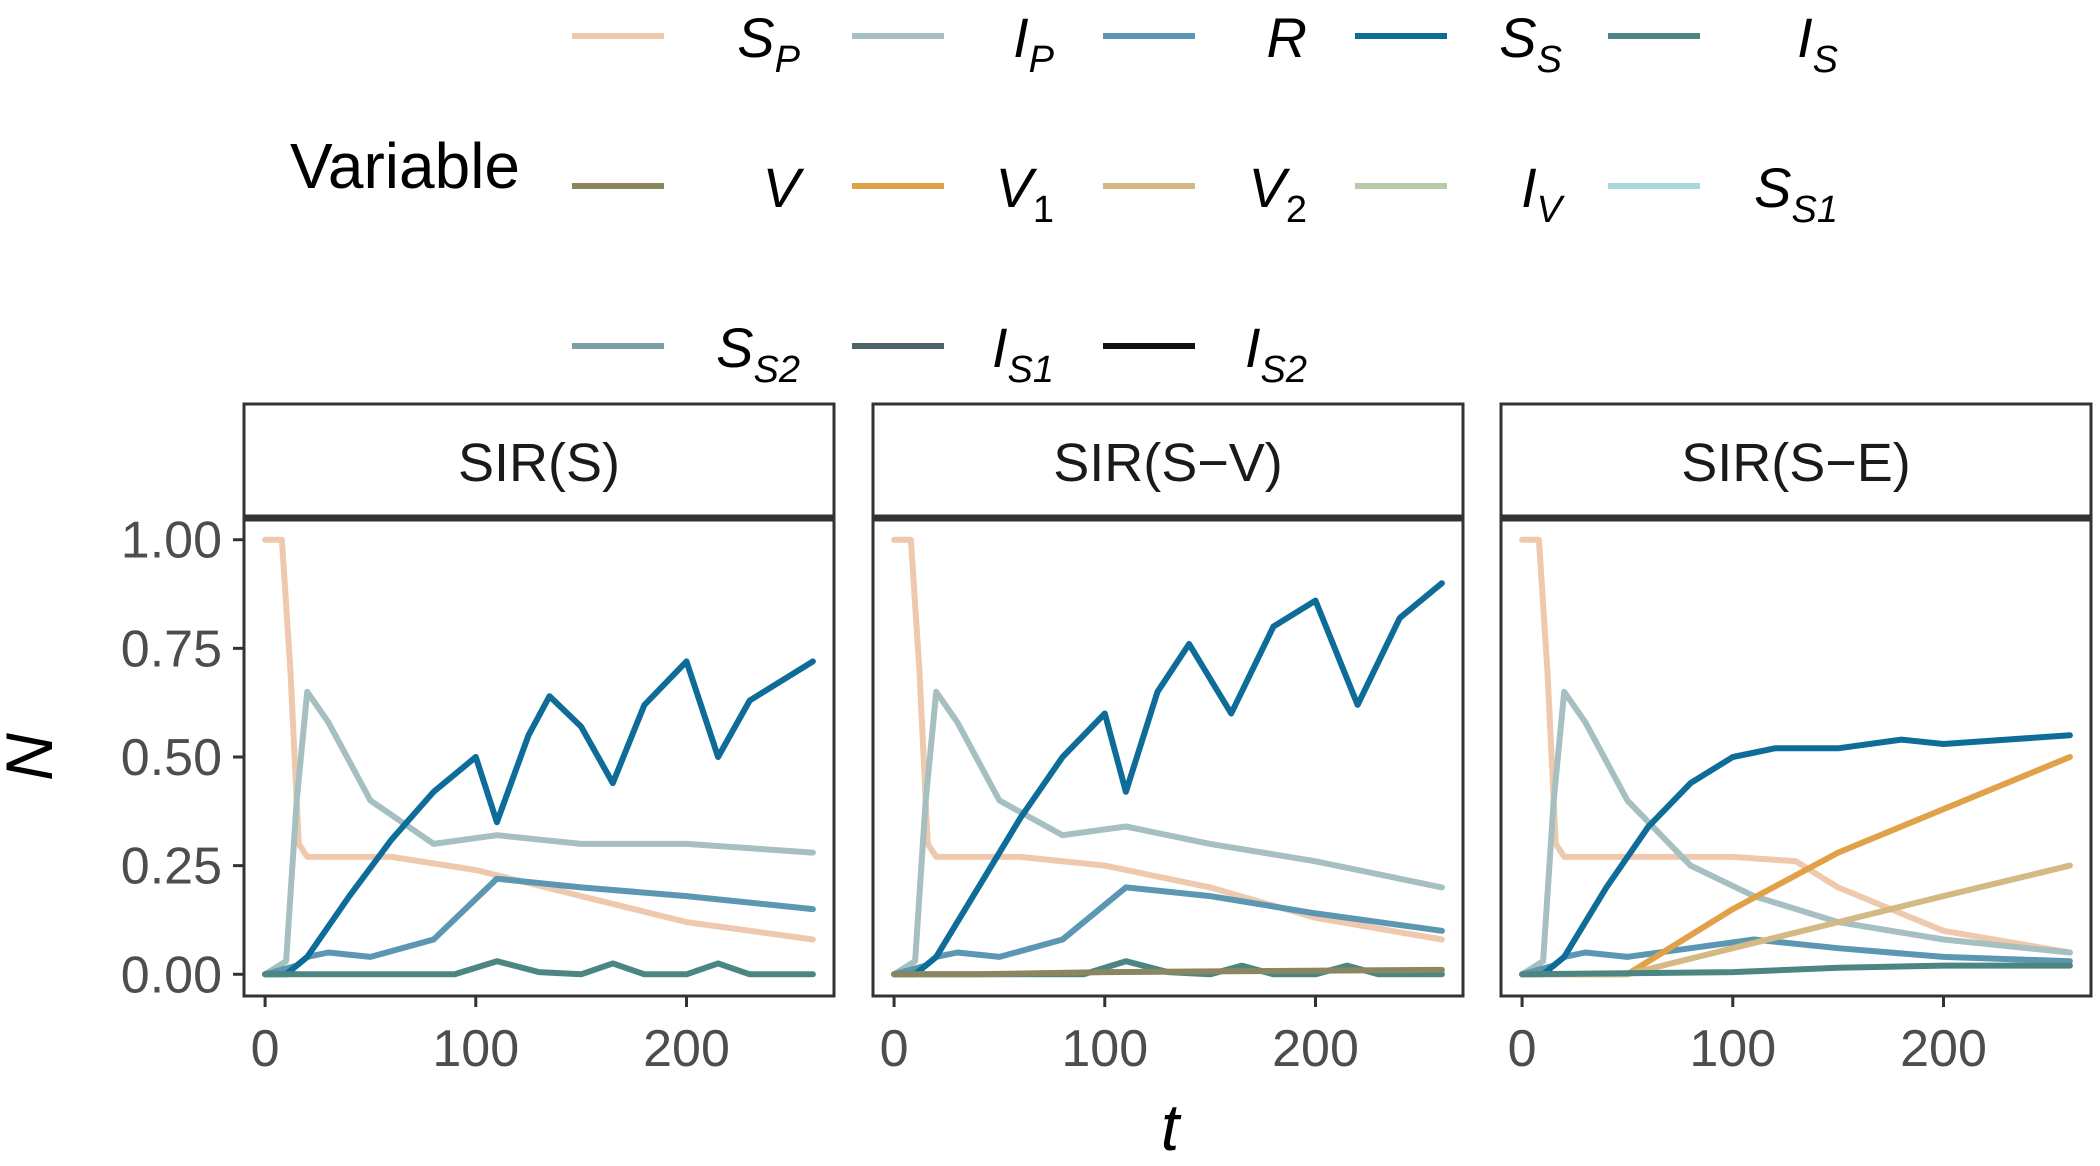 This screenshot has width=2100, height=1166. What do you see at coordinates (768, 43) in the screenshot?
I see `legend-label-sp: SP` at bounding box center [768, 43].